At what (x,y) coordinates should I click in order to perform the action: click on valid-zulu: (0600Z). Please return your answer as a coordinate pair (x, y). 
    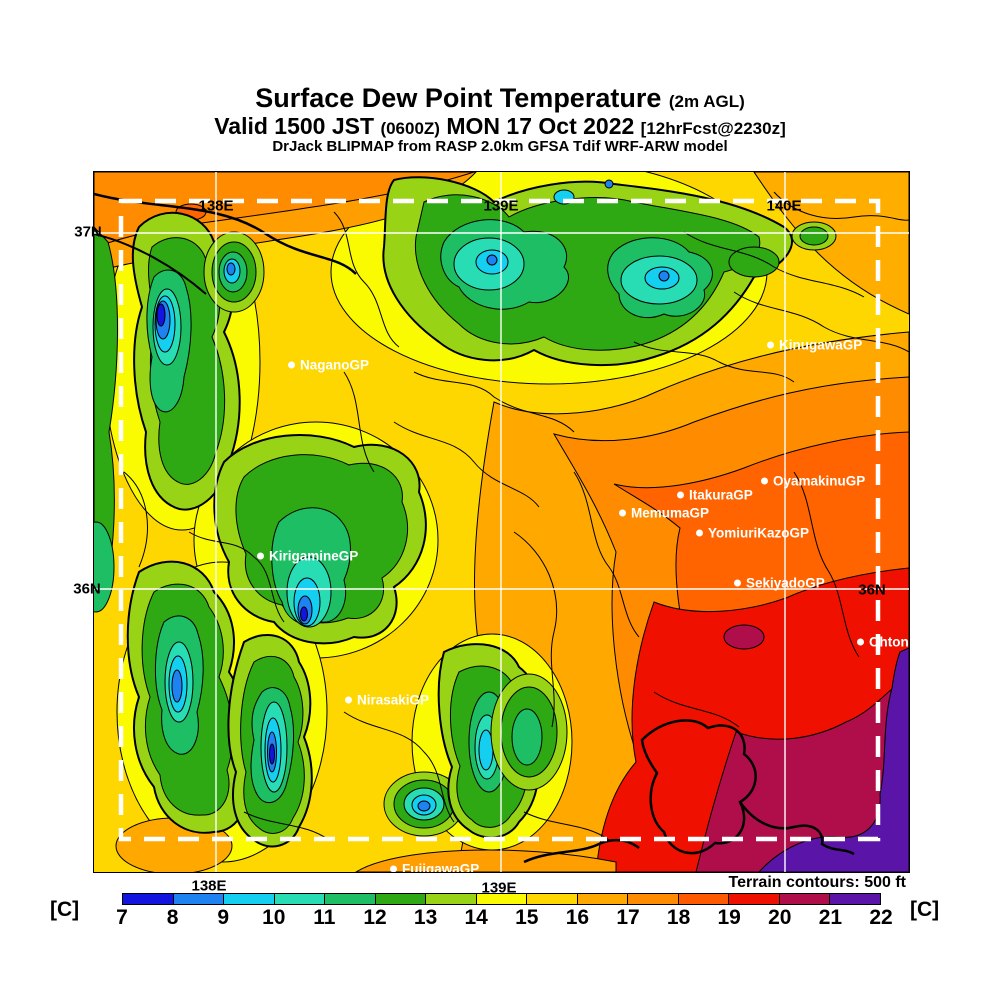
    Looking at the image, I should click on (410, 128).